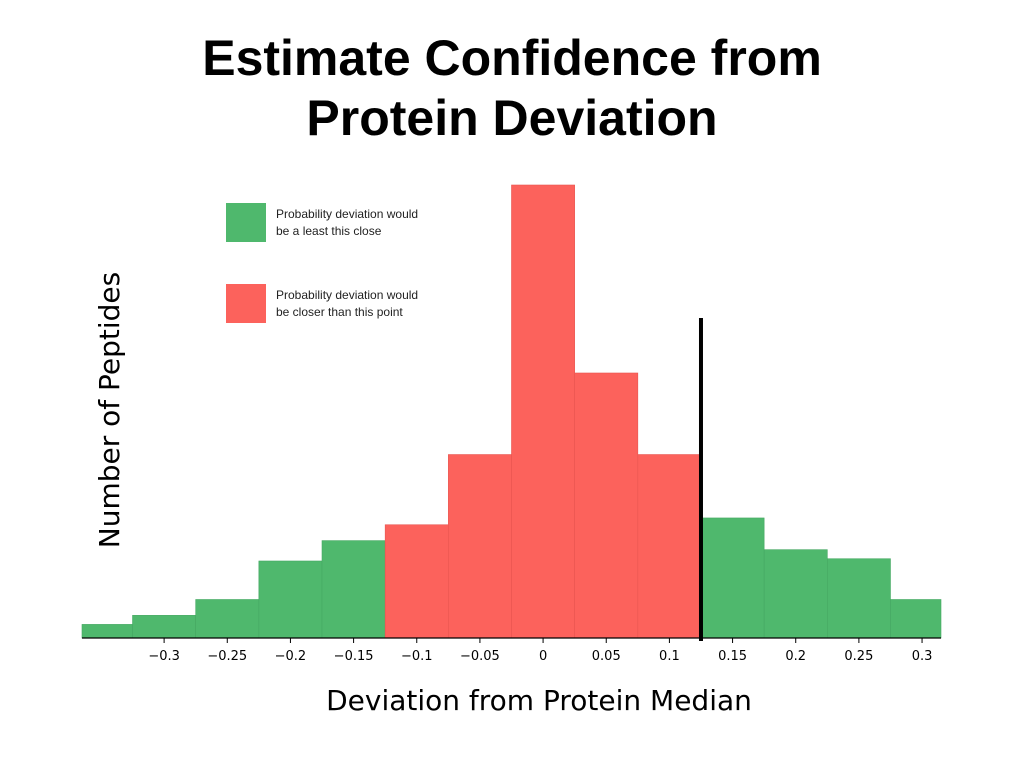 The image size is (1024, 768). I want to click on x-tick-label: 0.15, so click(732, 656).